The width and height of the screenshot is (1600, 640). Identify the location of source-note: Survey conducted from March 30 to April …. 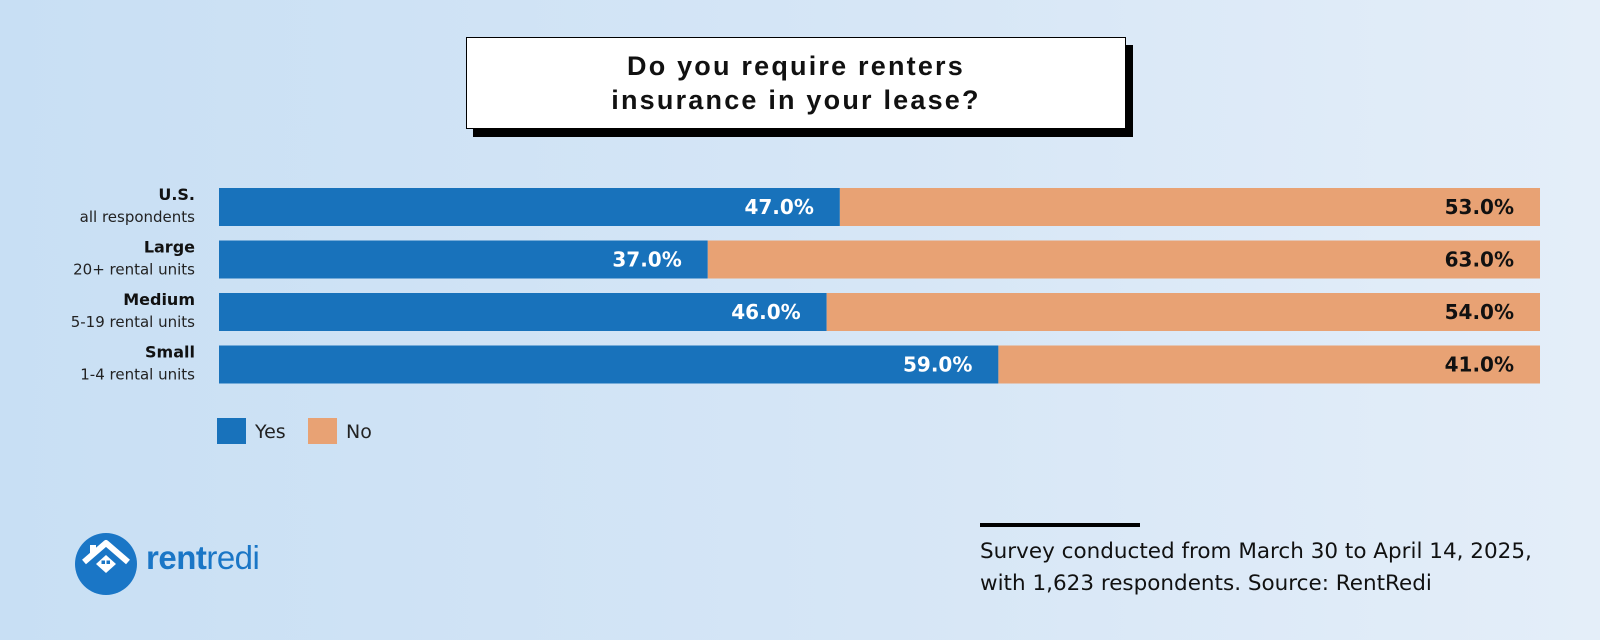
(1280, 568).